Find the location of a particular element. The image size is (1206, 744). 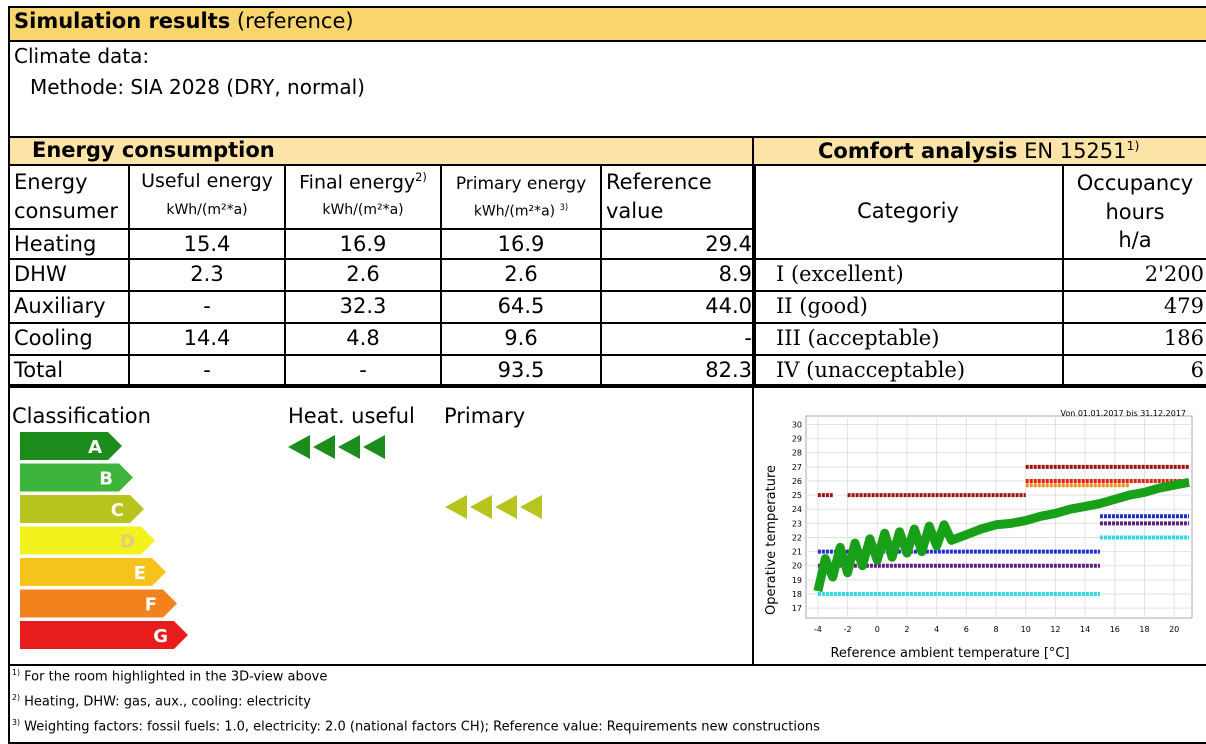

comfort-header-cell: Occupancy hours h/a is located at coordinates (1134, 212).